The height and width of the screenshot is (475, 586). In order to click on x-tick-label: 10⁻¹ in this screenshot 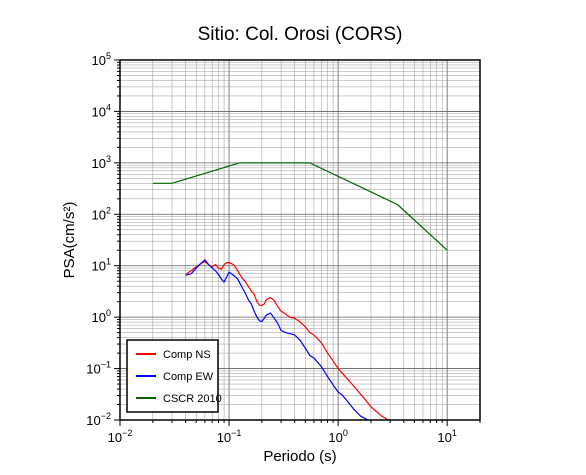, I will do `click(229, 436)`.